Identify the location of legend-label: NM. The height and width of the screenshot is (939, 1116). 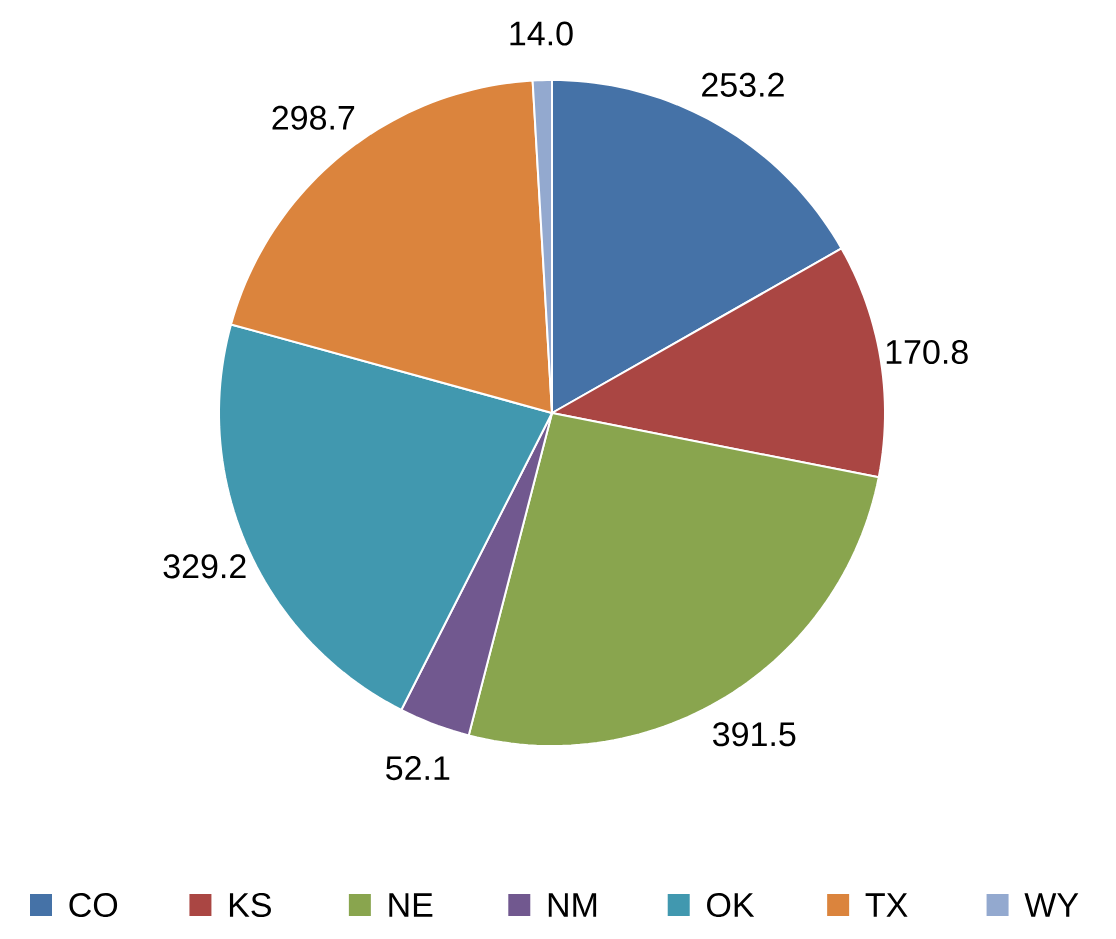
(572, 905).